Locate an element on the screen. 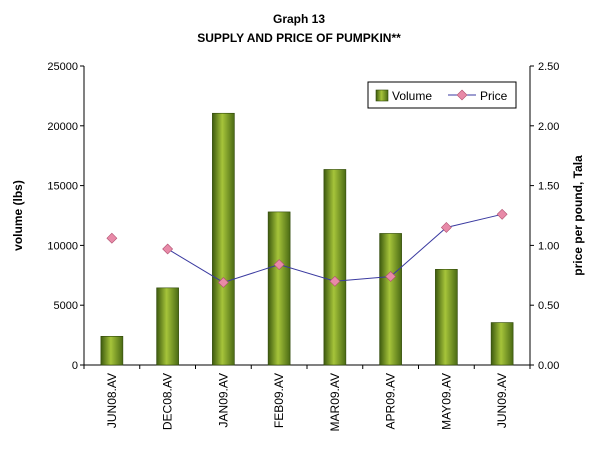 The width and height of the screenshot is (598, 449). legend-swatch-volume is located at coordinates (382, 95).